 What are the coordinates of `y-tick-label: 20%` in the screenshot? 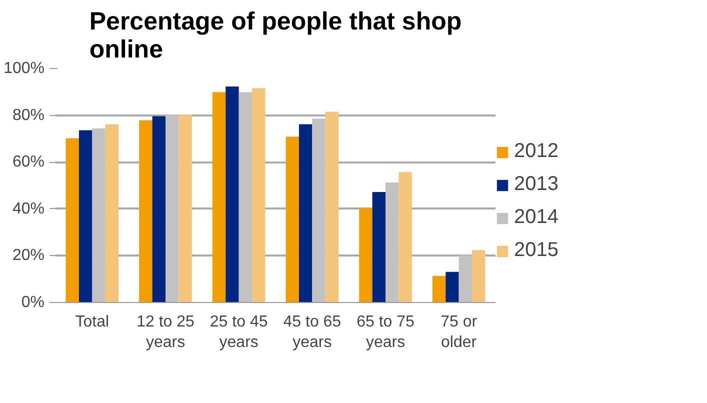 It's located at (28, 255).